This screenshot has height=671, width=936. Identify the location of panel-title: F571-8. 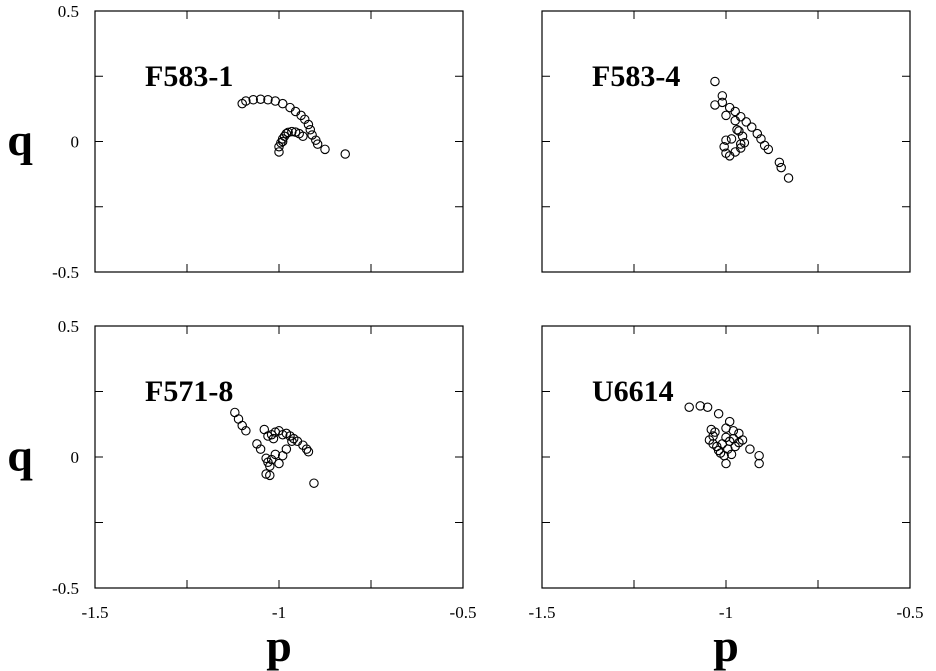
(189, 391).